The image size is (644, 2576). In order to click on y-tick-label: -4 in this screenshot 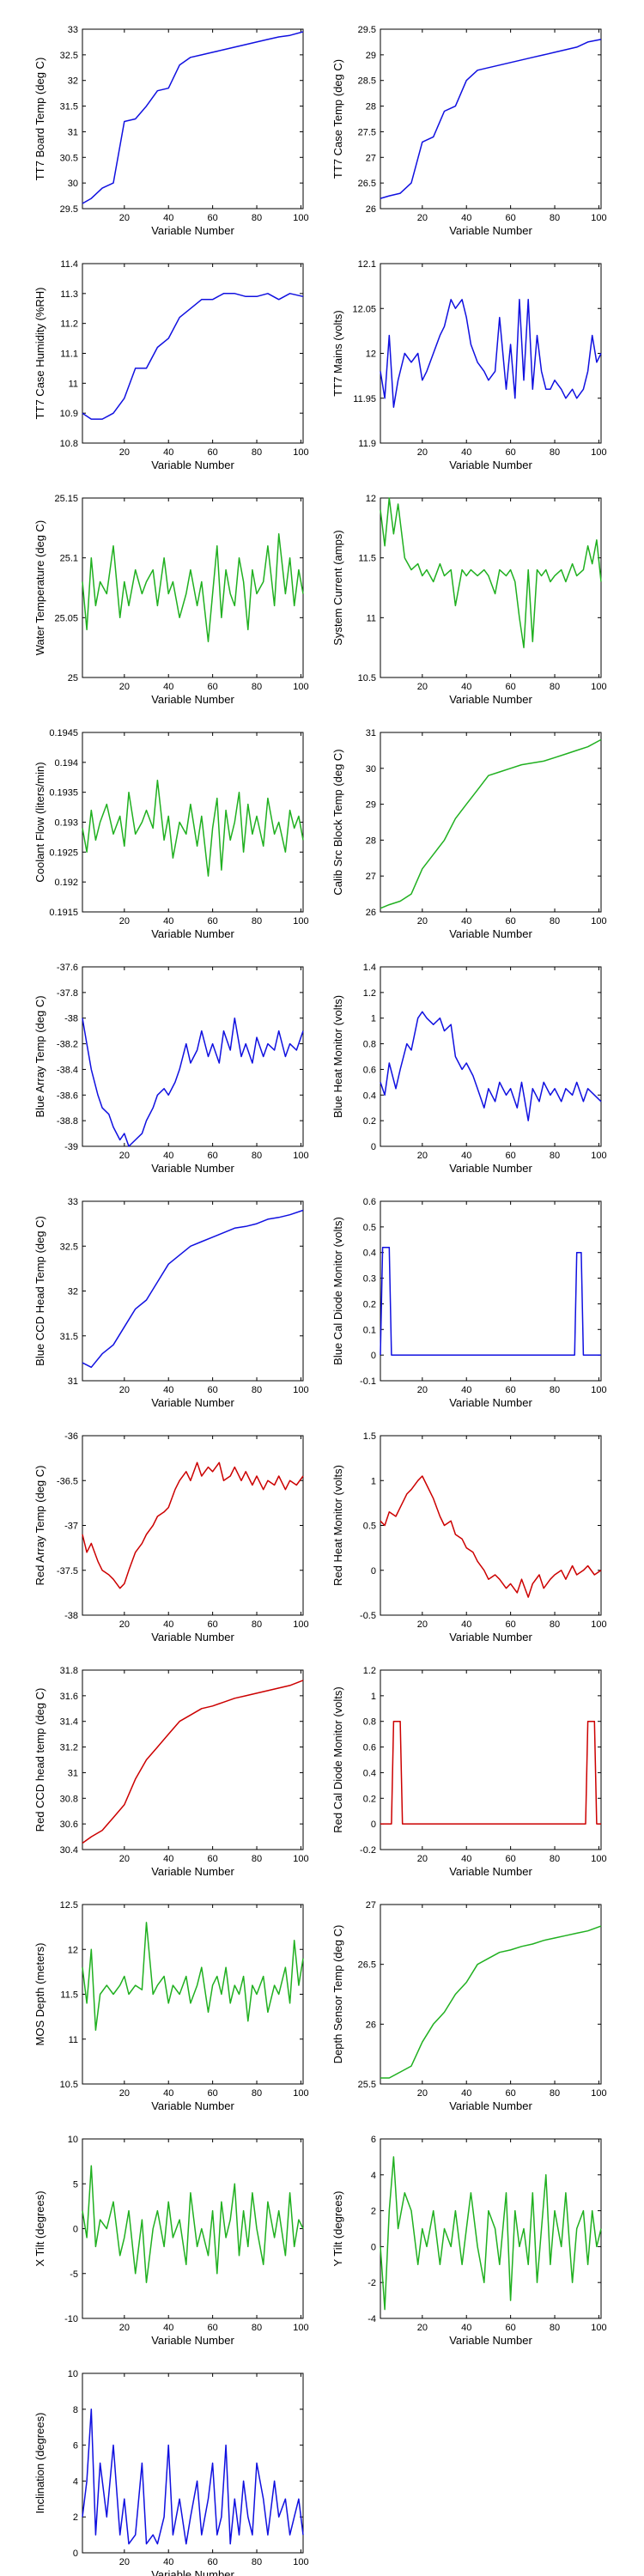, I will do `click(372, 2319)`.